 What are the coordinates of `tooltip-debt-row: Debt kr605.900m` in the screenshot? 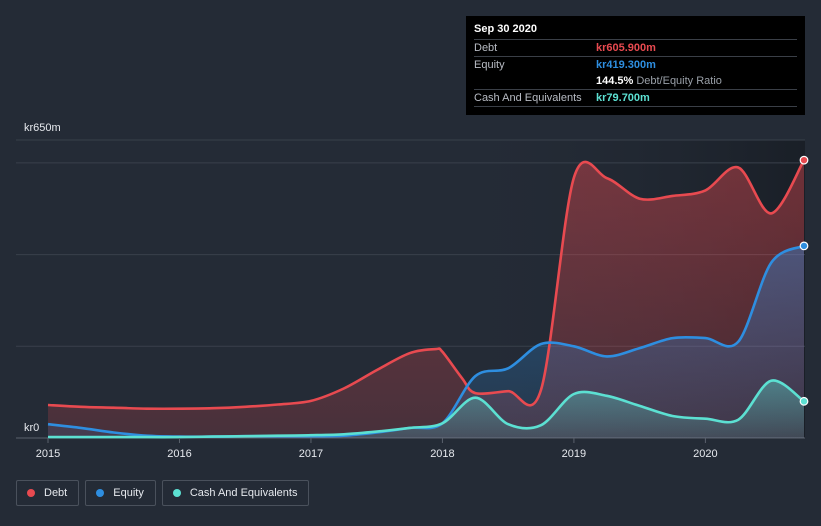 It's located at (635, 47).